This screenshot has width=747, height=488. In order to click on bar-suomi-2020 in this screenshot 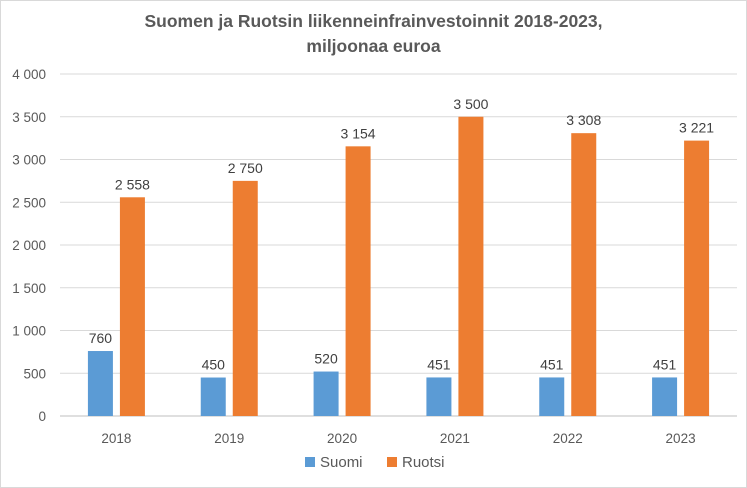, I will do `click(326, 393)`.